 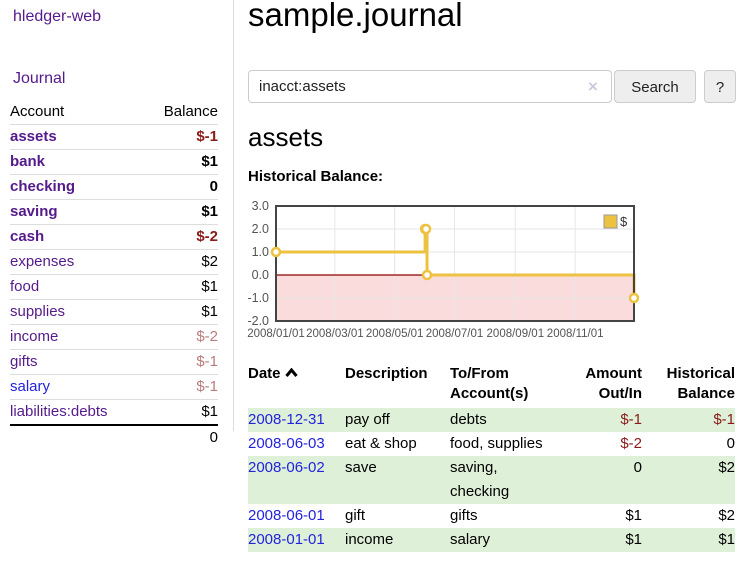 I want to click on svg-text: -2.0, so click(x=258, y=321).